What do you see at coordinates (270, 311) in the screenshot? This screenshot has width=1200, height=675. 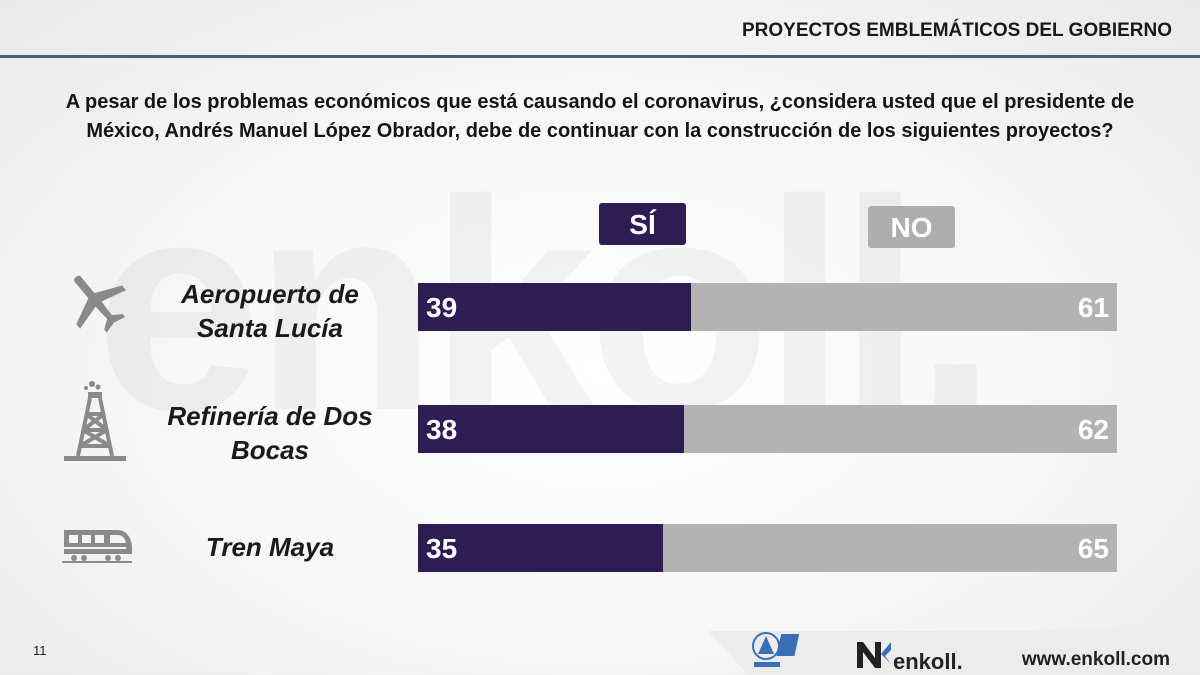 I see `category-label-aeropuerto: Aeropuerto de Santa Lucía` at bounding box center [270, 311].